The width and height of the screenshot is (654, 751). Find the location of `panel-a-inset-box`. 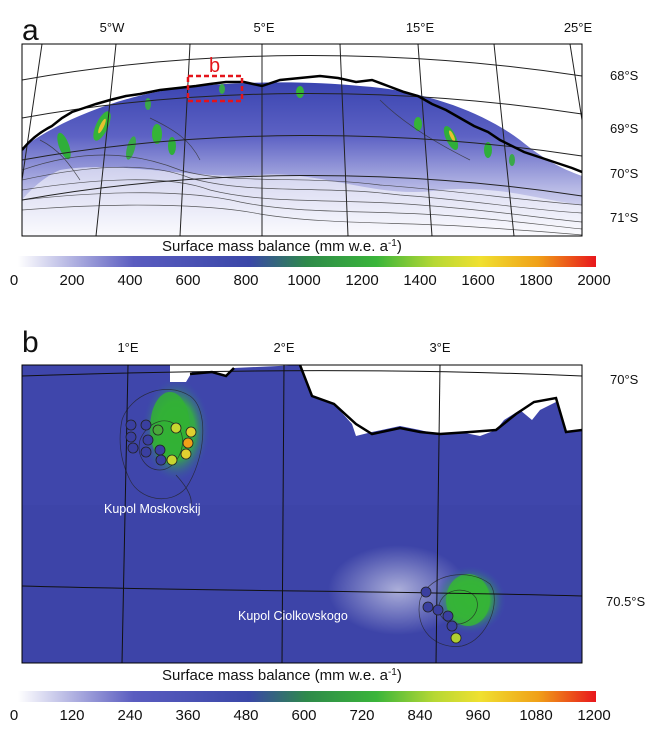

panel-a-inset-box is located at coordinates (215, 88).